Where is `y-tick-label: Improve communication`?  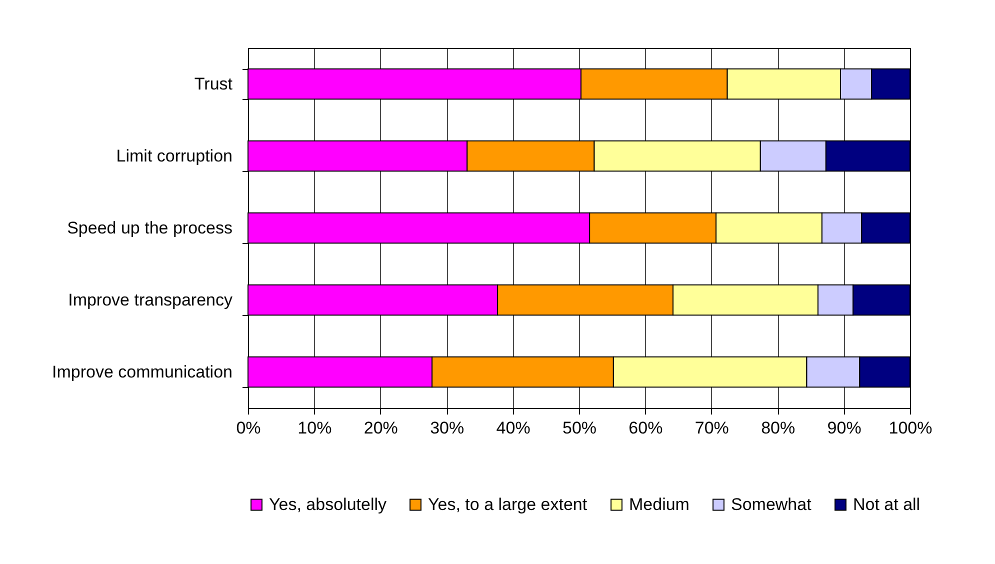
y-tick-label: Improve communication is located at coordinates (142, 372).